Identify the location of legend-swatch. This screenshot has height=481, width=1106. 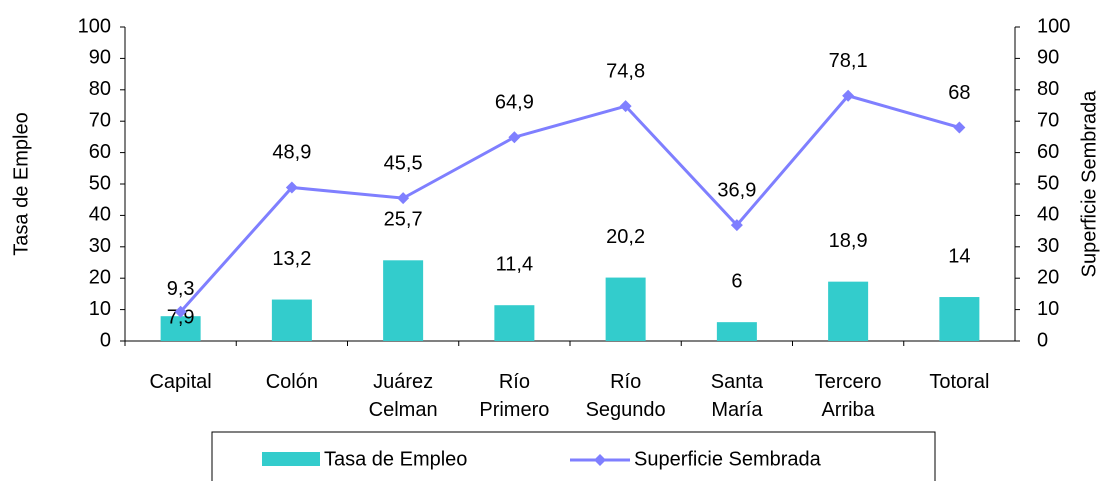
(291, 459).